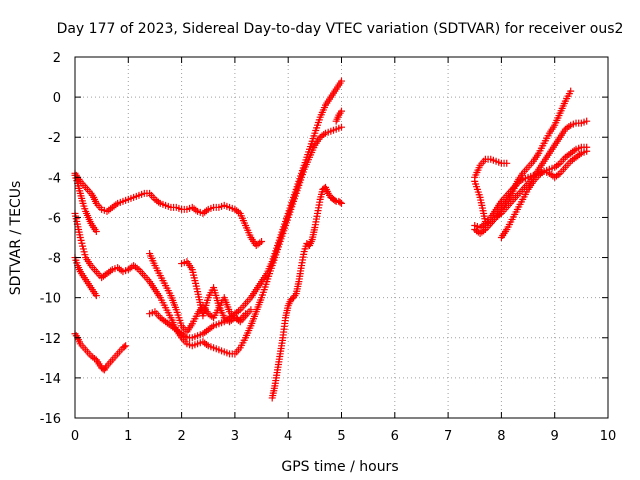 The height and width of the screenshot is (480, 640). I want to click on x-tick-label: 9, so click(555, 436).